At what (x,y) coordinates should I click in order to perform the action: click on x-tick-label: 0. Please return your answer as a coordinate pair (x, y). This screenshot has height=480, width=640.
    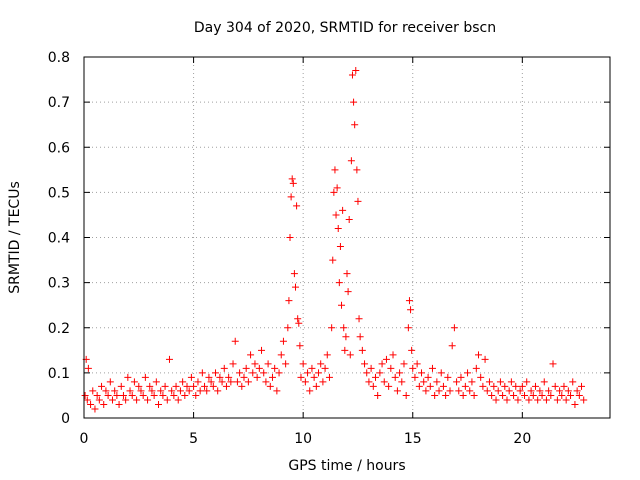
    Looking at the image, I should click on (84, 439).